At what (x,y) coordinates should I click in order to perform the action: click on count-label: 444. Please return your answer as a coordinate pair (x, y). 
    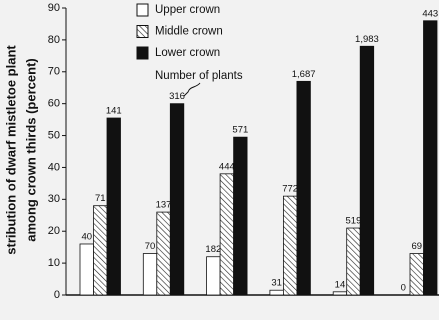
    Looking at the image, I should click on (227, 166).